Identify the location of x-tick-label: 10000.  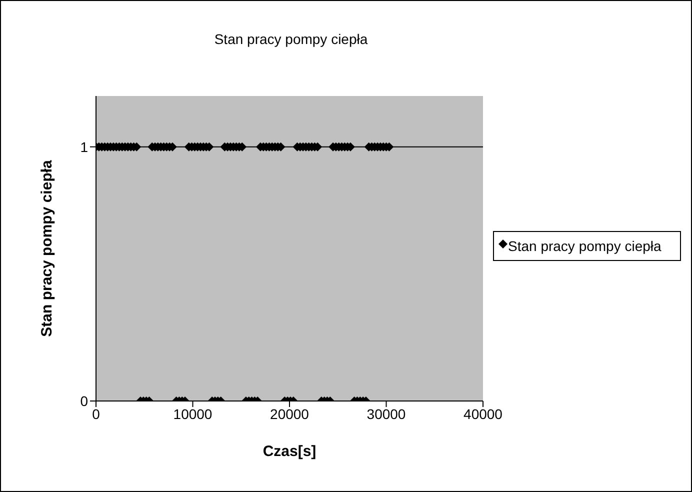
(192, 414).